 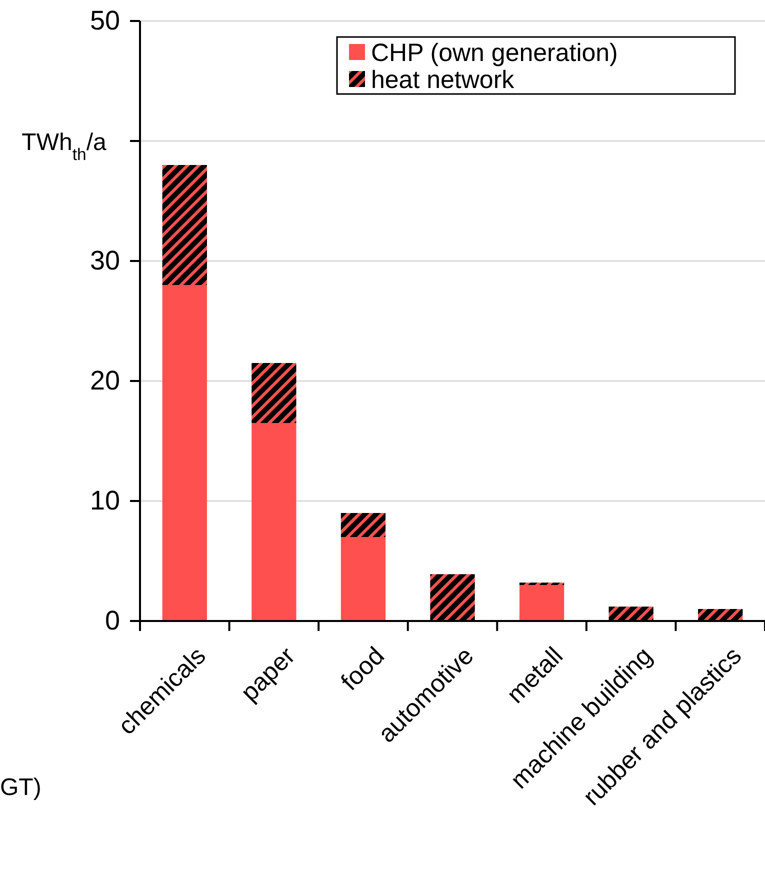 What do you see at coordinates (443, 80) in the screenshot?
I see `legend-label: heat network` at bounding box center [443, 80].